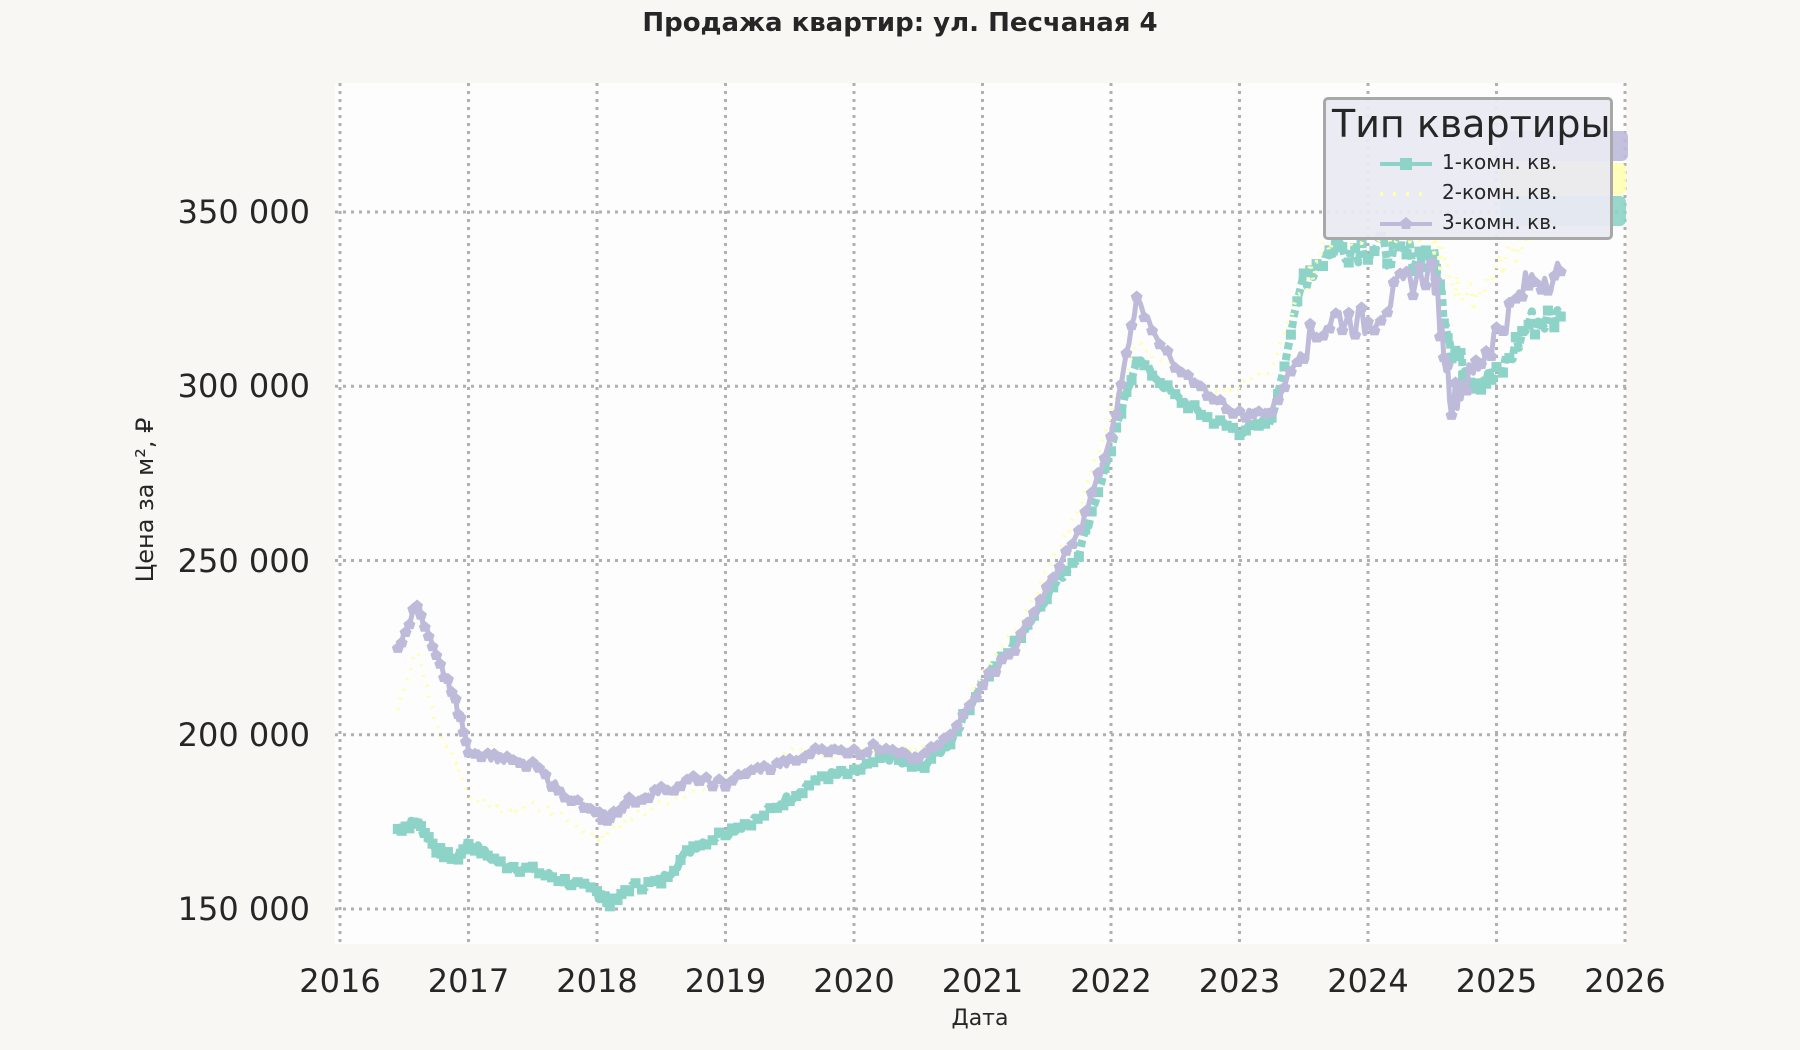  Describe the element at coordinates (725, 981) in the screenshot. I see `x-tick-label: 2019` at that location.